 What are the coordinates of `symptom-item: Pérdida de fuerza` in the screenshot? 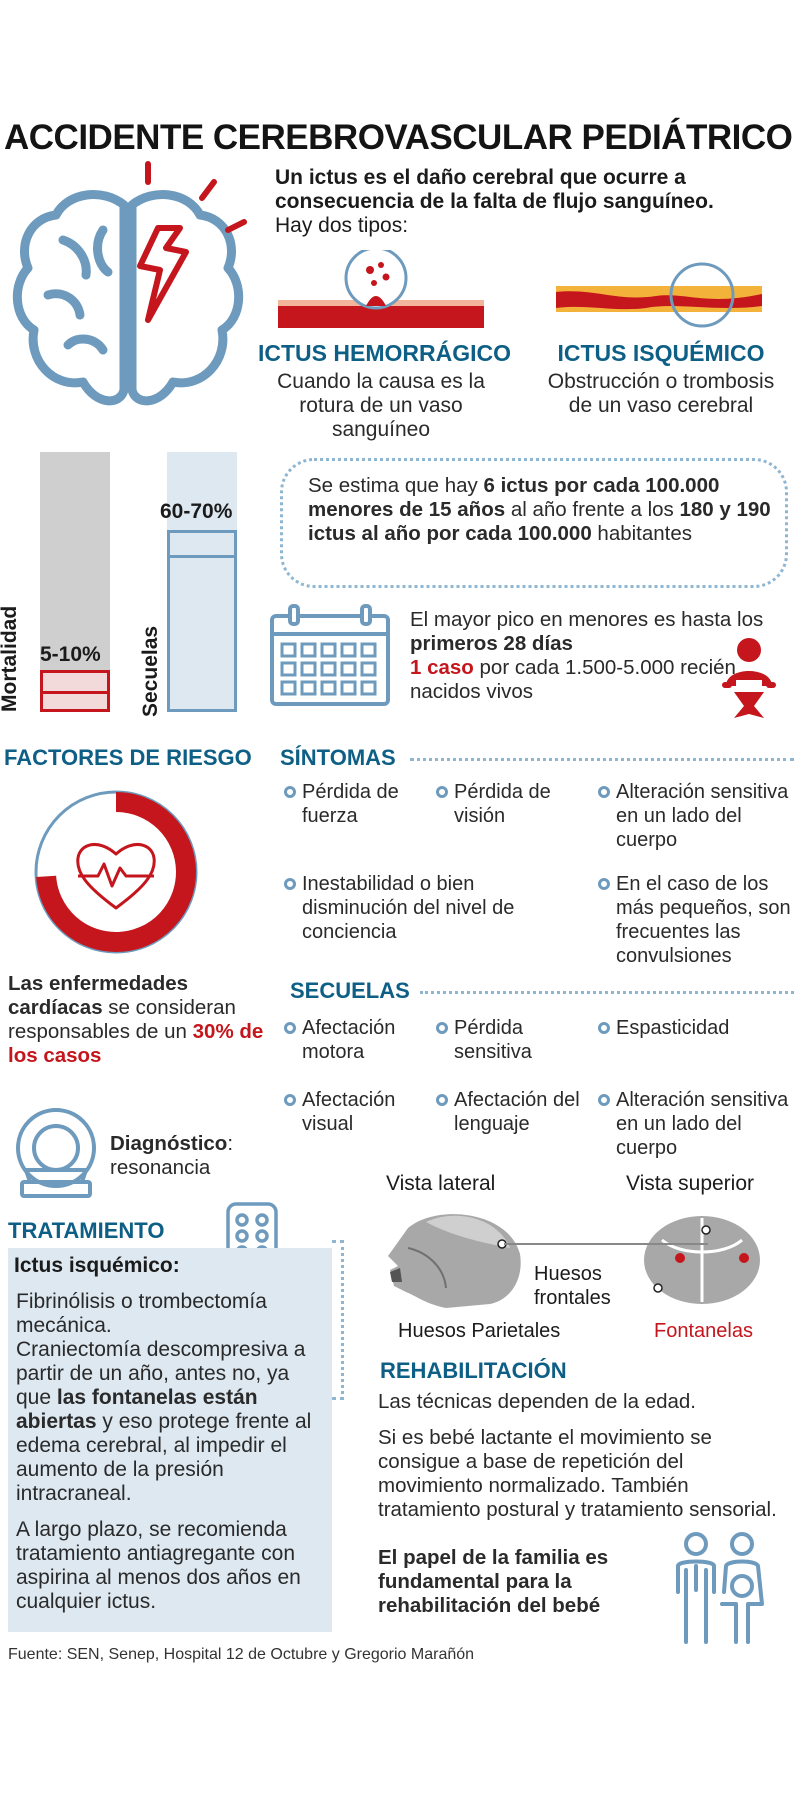 It's located at (354, 804).